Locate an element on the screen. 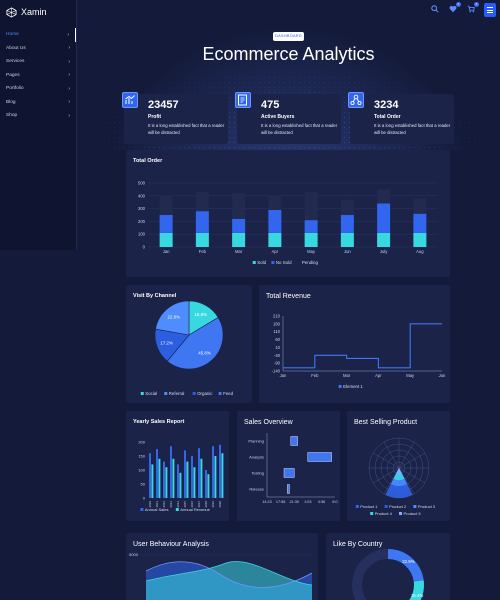  y-tick-label: -90 is located at coordinates (277, 363).